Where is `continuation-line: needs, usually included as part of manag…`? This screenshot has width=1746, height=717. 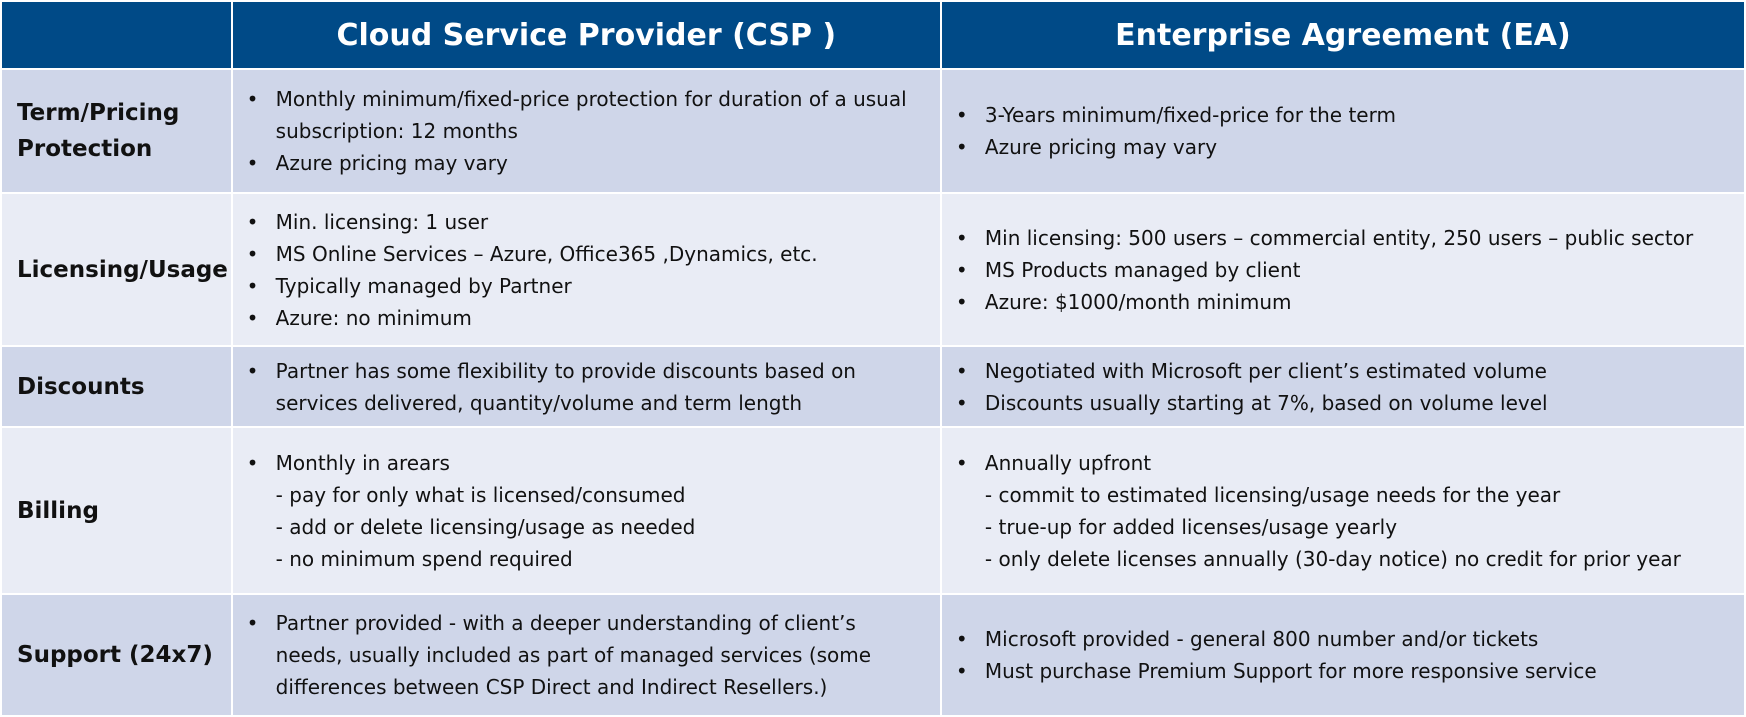
continuation-line: needs, usually included as part of manag… is located at coordinates (590, 655).